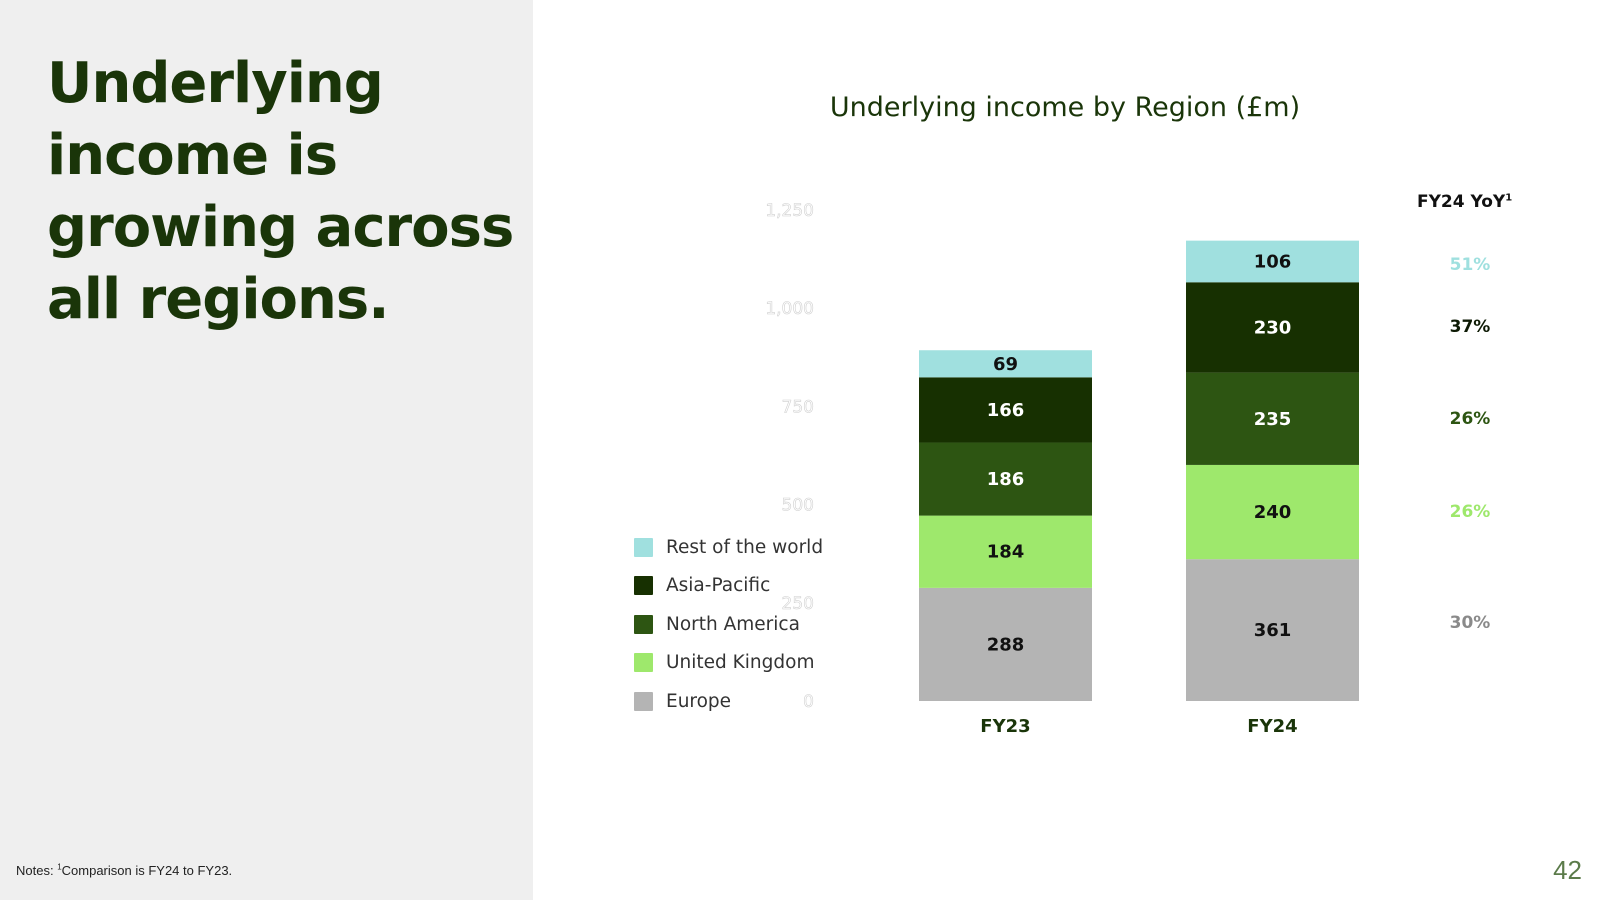 The width and height of the screenshot is (1600, 900). I want to click on yoy-header-marker: 1, so click(1509, 198).